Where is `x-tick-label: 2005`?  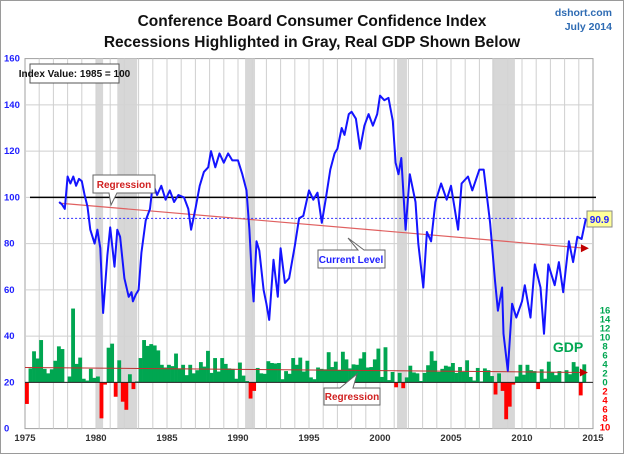 x-tick-label: 2005 is located at coordinates (451, 438).